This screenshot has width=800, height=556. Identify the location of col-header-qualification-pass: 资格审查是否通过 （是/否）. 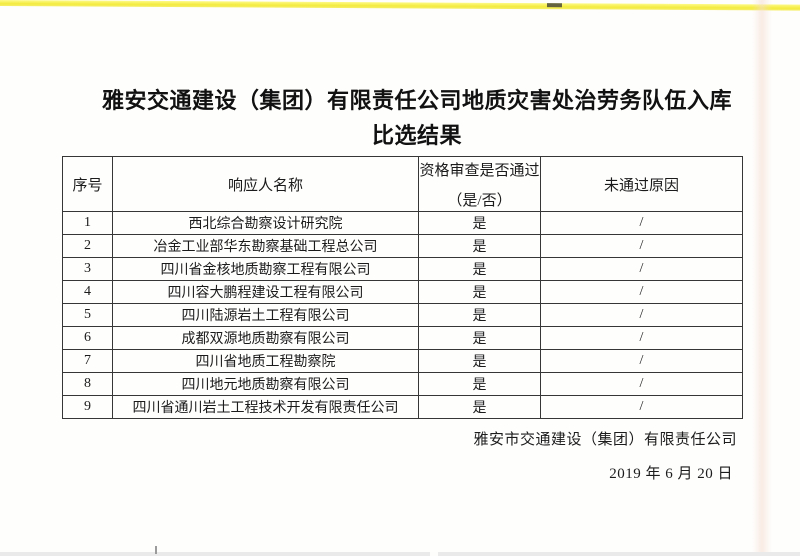
(479, 184).